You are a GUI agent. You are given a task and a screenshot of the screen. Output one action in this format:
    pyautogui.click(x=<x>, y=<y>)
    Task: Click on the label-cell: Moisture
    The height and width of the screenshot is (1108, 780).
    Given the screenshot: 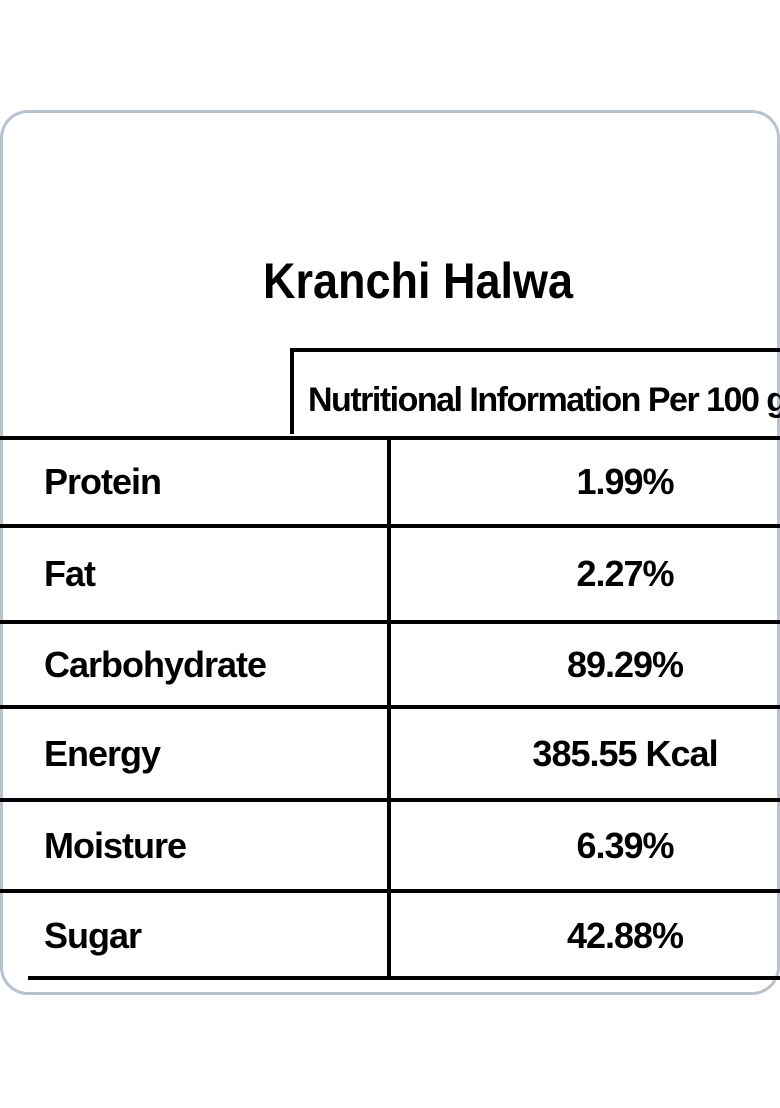 What is the action you would take?
    pyautogui.click(x=115, y=845)
    